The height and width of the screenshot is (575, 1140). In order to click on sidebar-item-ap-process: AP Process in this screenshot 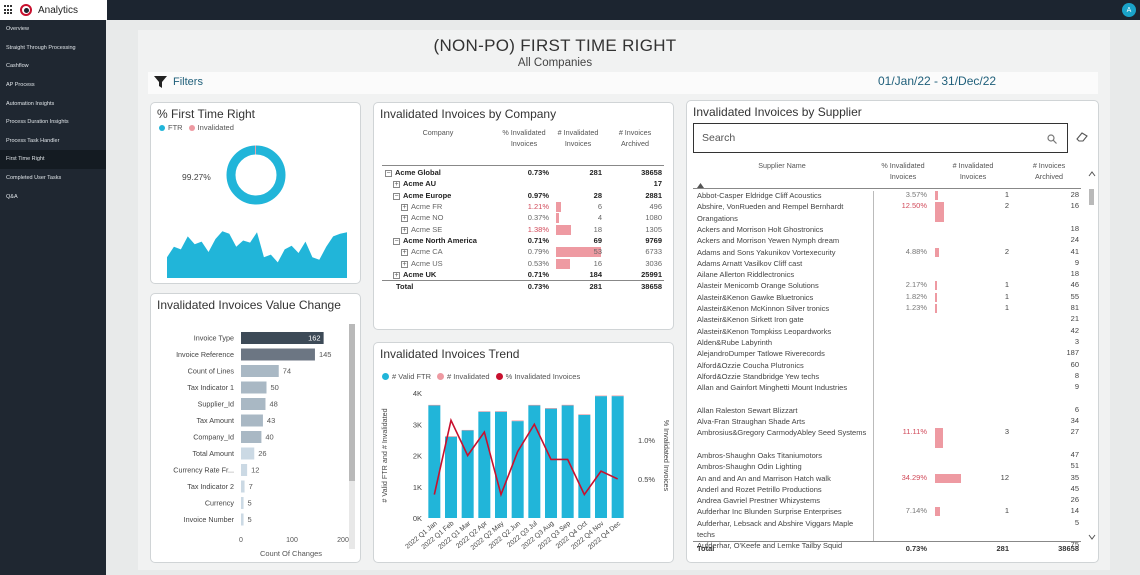, I will do `click(20, 85)`.